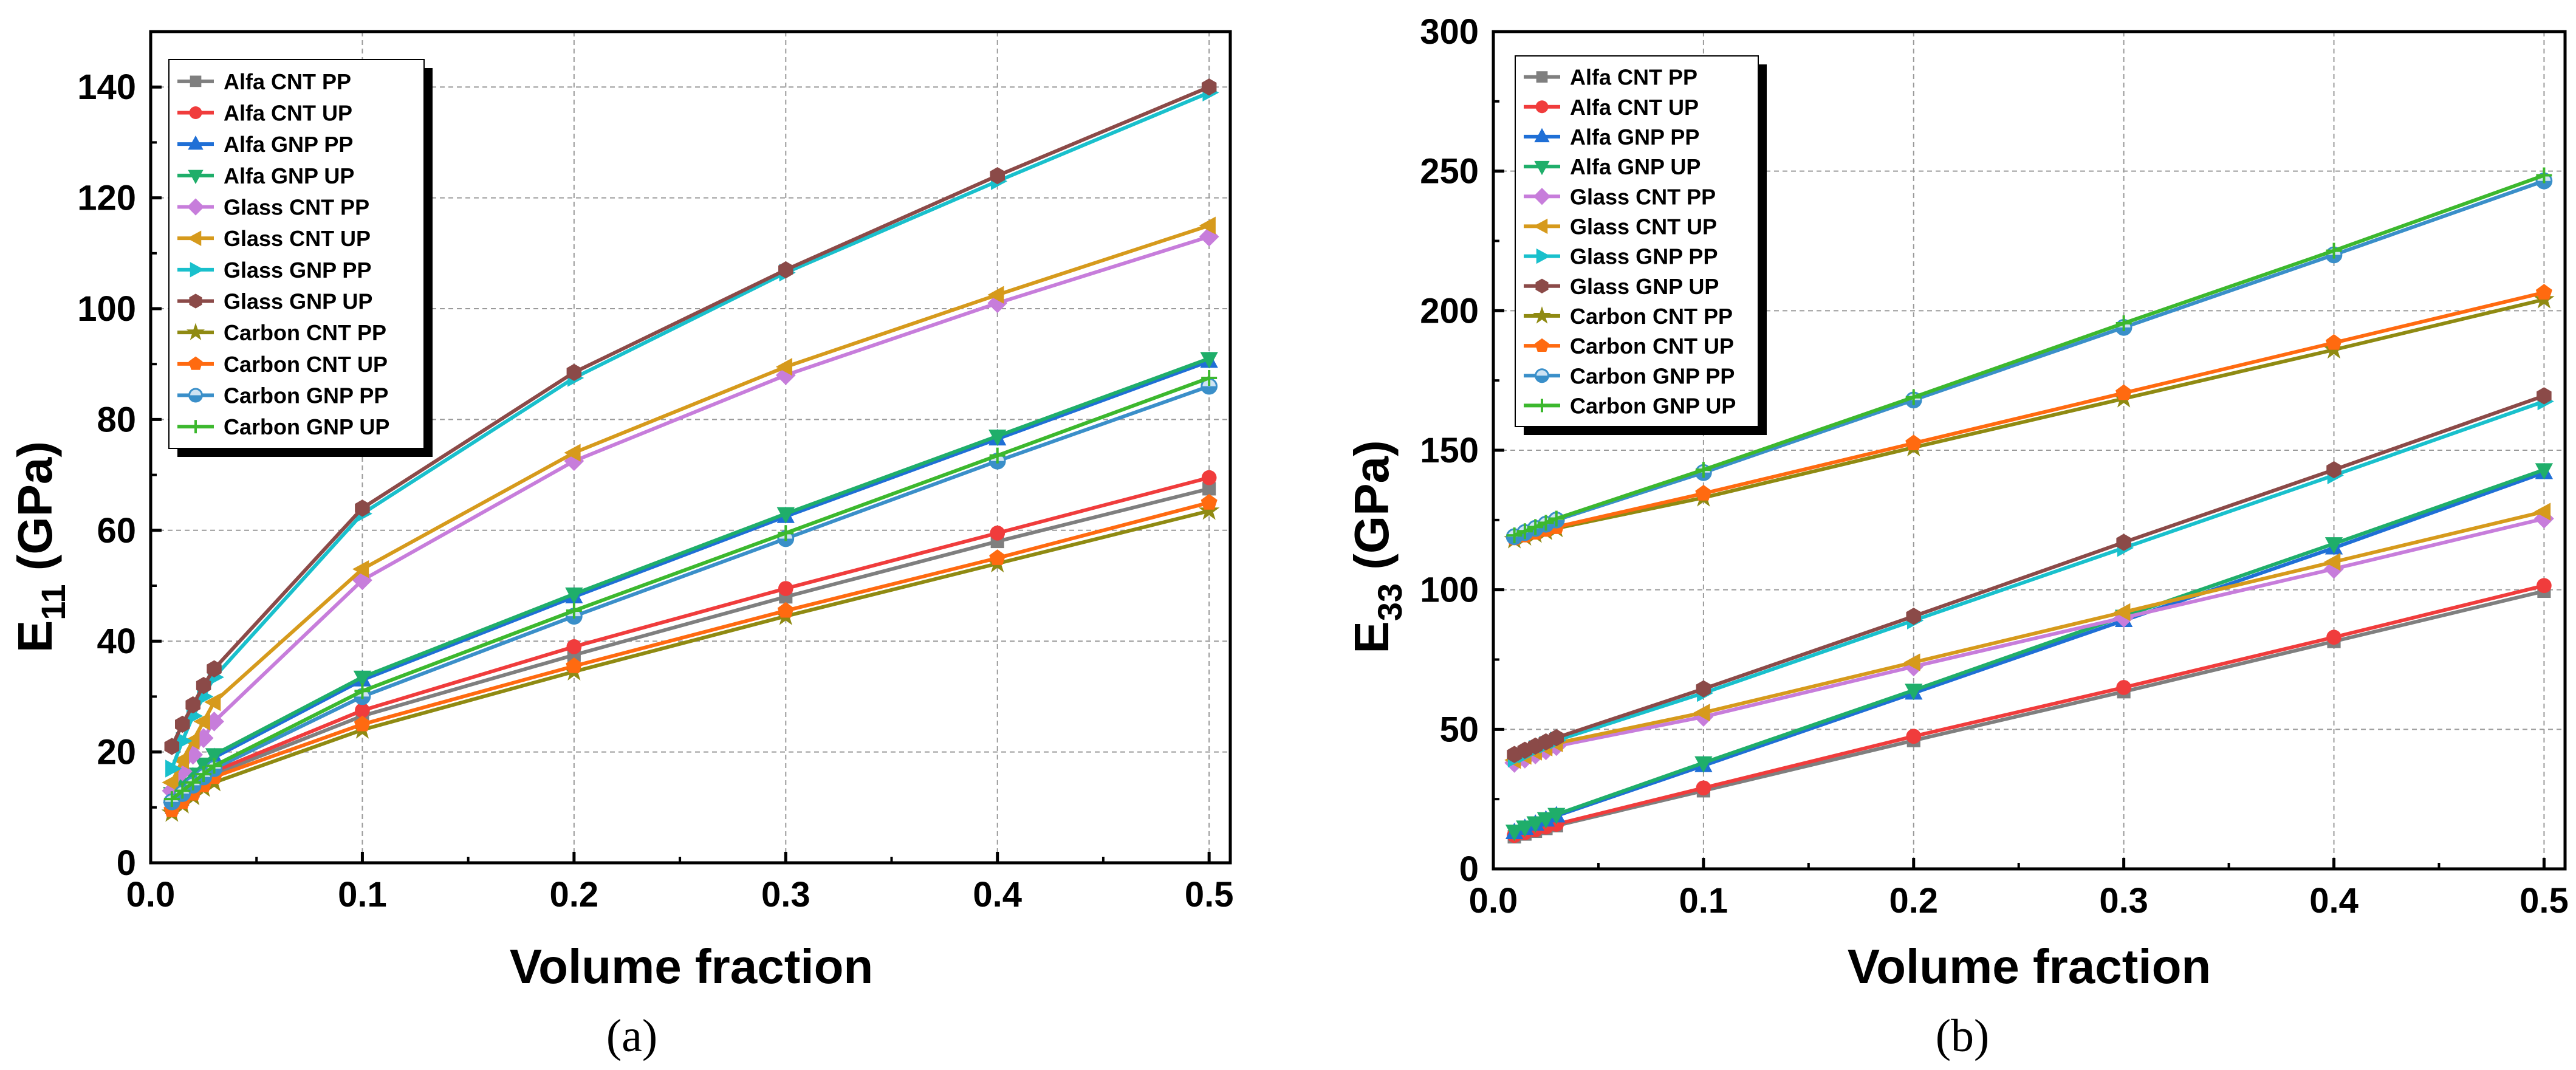  Describe the element at coordinates (1449, 32) in the screenshot. I see `chart-b-y-tick-label: 300` at that location.